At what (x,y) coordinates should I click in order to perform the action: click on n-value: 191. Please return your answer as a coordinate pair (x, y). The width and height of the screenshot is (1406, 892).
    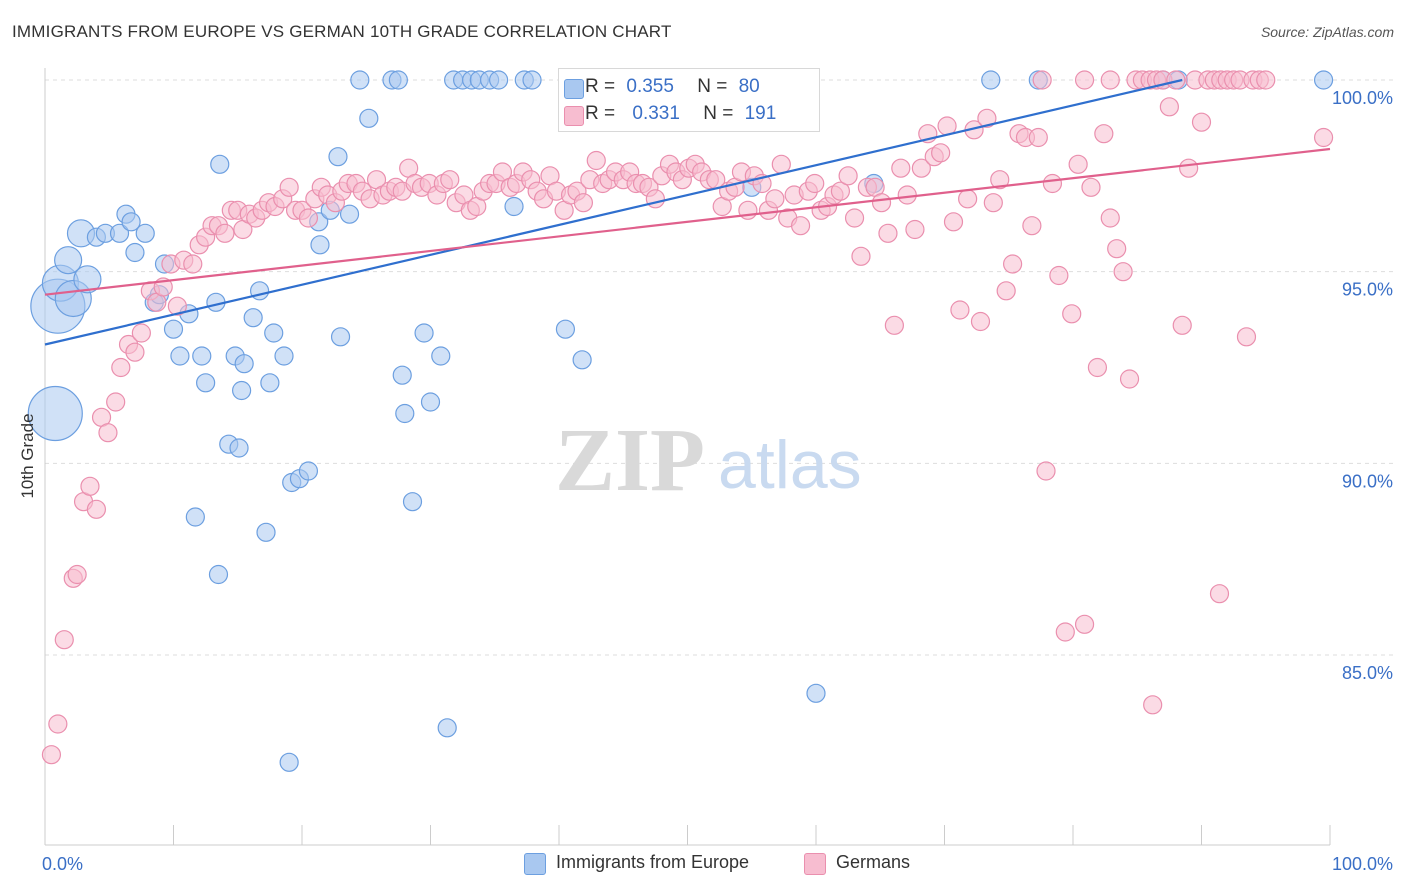
    Looking at the image, I should click on (760, 113).